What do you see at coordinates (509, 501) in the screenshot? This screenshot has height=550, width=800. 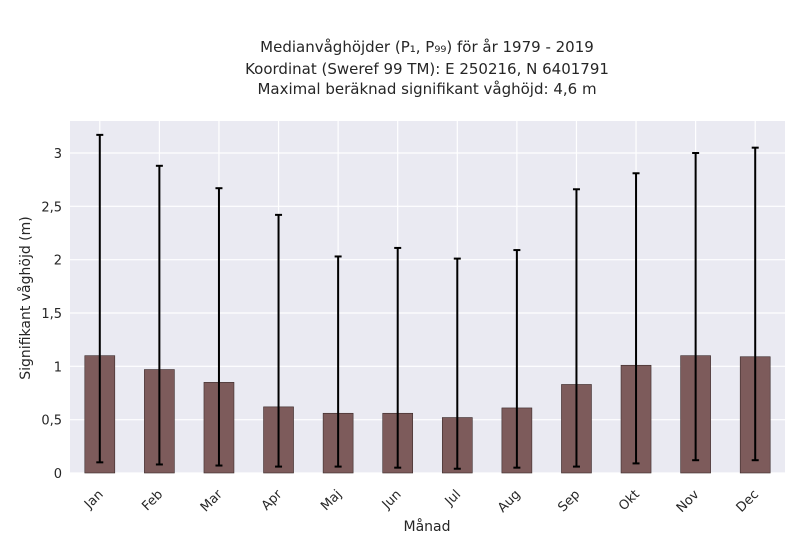 I see `x-tick-label-aug: Aug` at bounding box center [509, 501].